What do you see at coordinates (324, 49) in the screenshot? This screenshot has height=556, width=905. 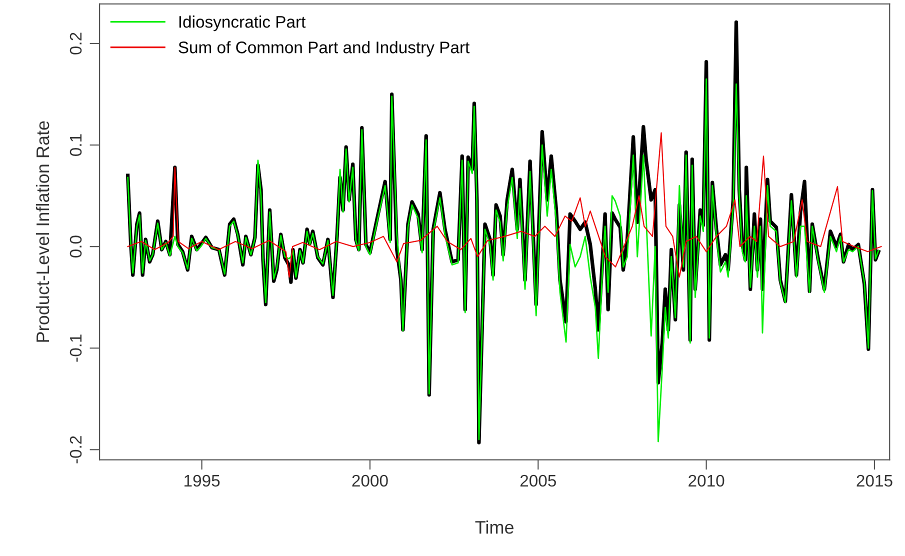 I see `legend-label: Sum of Common Part and Industry Part` at bounding box center [324, 49].